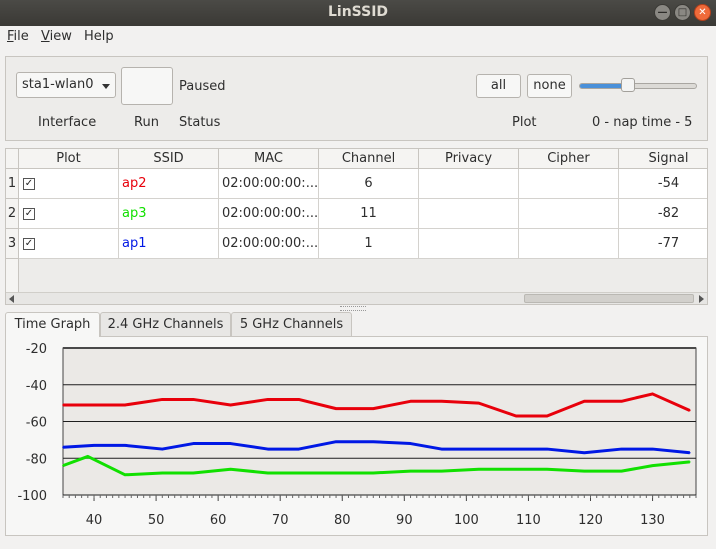 The height and width of the screenshot is (549, 716). What do you see at coordinates (36, 423) in the screenshot?
I see `y-tick-label: -60` at bounding box center [36, 423].